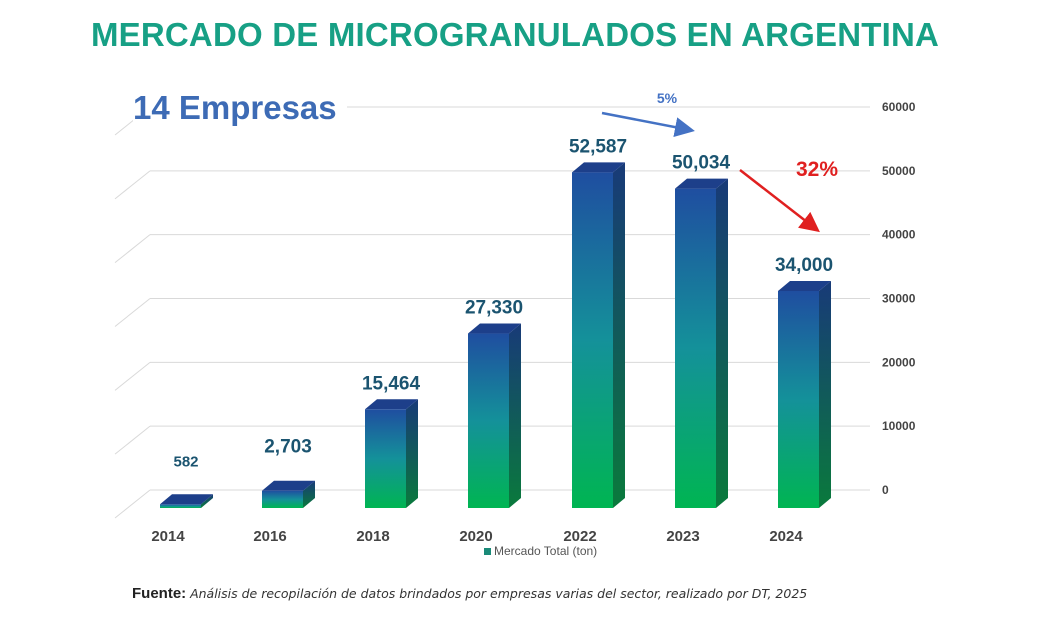 Image resolution: width=1043 pixels, height=618 pixels. What do you see at coordinates (899, 299) in the screenshot?
I see `y-tick-label: 30000` at bounding box center [899, 299].